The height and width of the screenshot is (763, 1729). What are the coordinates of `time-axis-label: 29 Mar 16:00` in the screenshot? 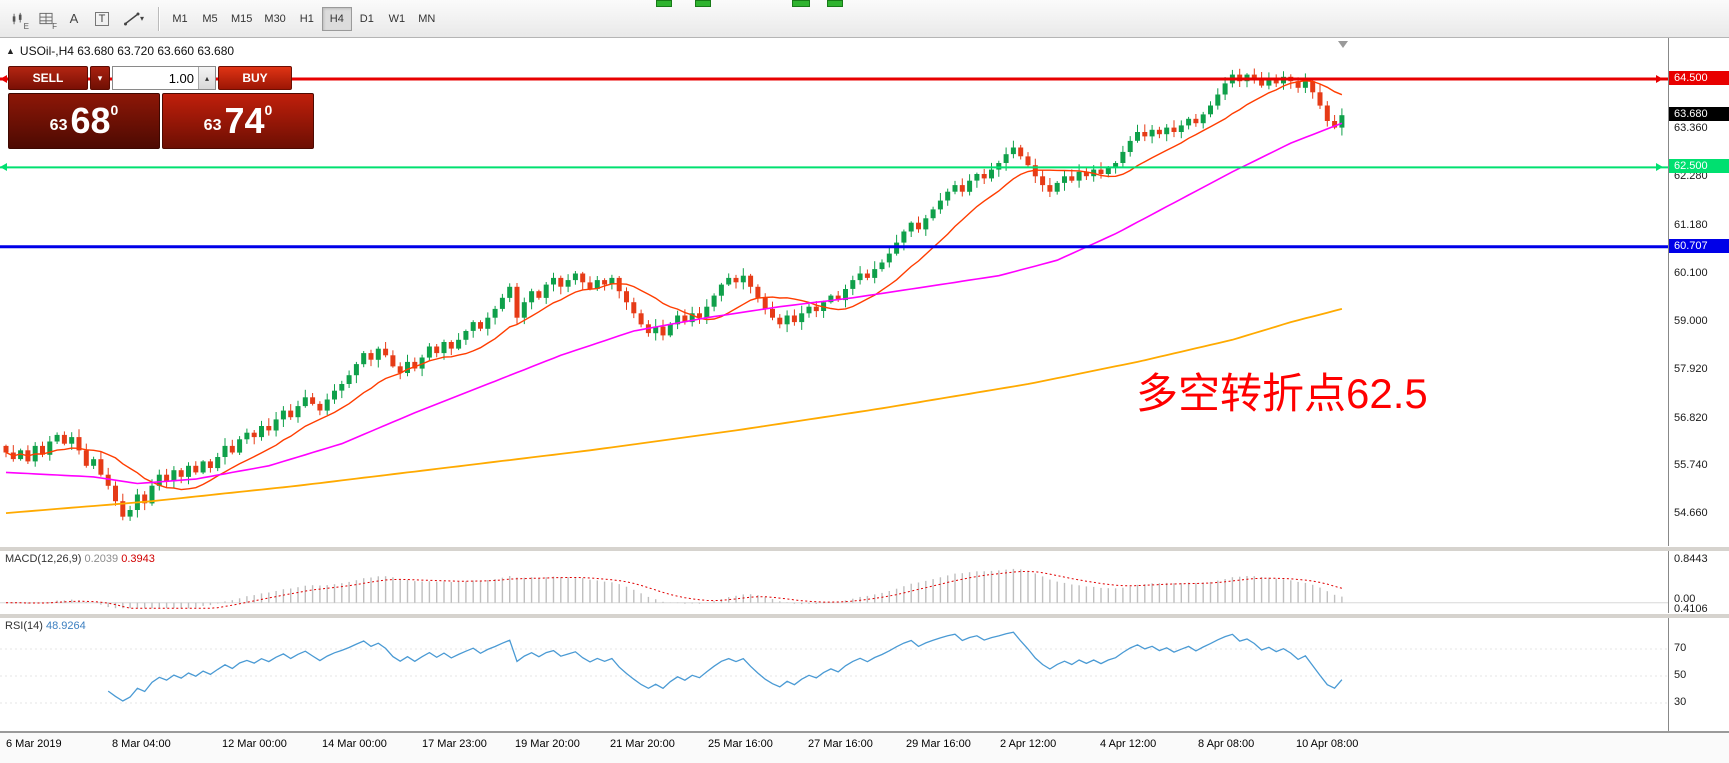 It's located at (938, 744).